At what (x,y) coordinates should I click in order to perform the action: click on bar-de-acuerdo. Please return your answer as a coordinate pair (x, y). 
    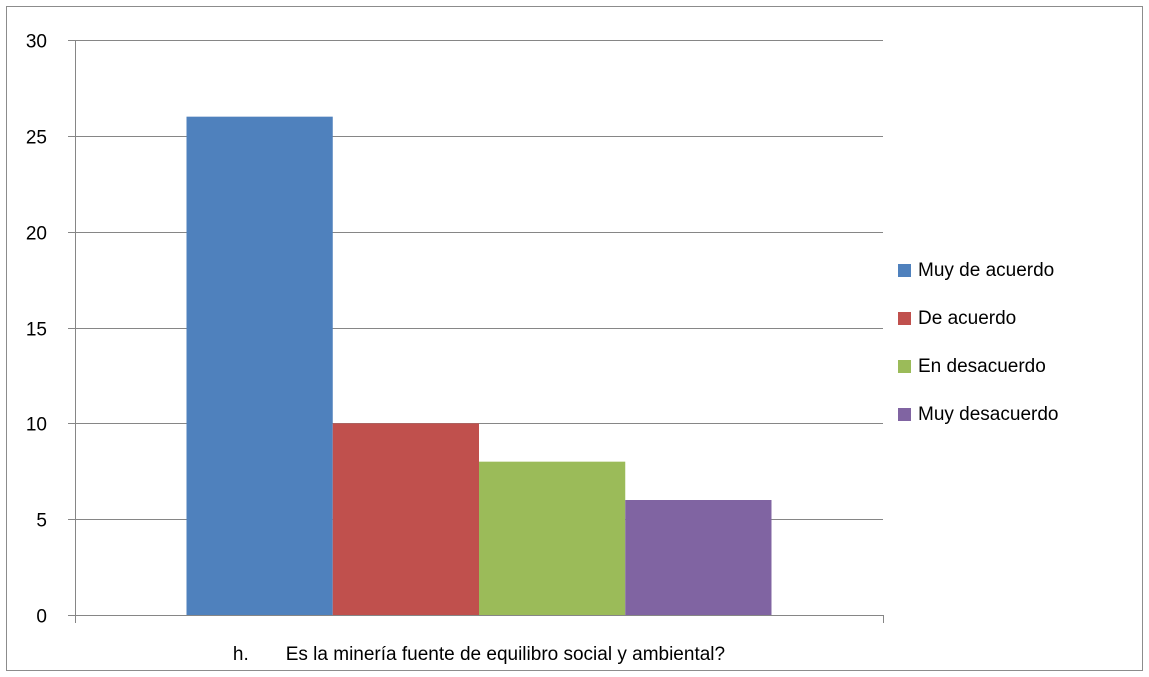
    Looking at the image, I should click on (405, 519).